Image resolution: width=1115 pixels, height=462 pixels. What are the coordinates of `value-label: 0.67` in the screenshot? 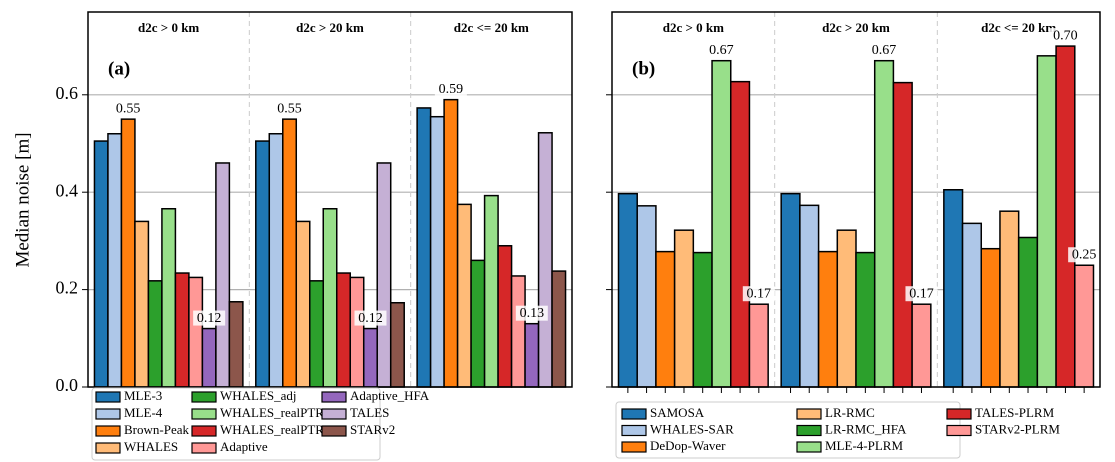 It's located at (884, 50).